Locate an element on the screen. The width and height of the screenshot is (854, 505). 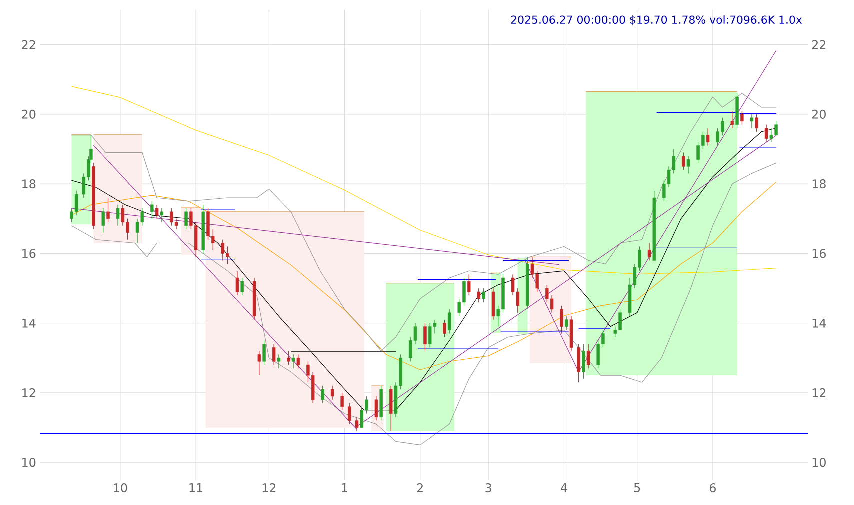
y-tick-label: 18 is located at coordinates (29, 184).